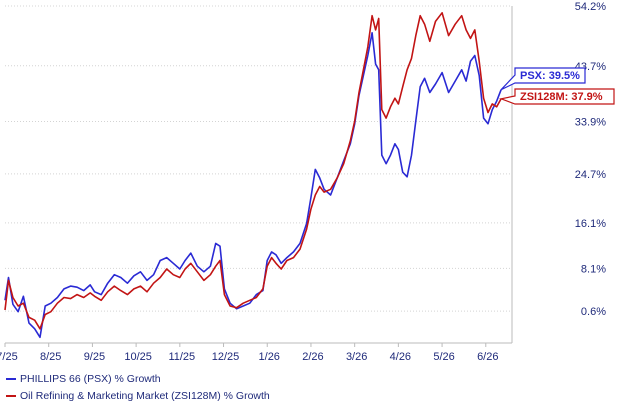 The width and height of the screenshot is (619, 411). What do you see at coordinates (487, 357) in the screenshot?
I see `x-tick-label: 6/26` at bounding box center [487, 357].